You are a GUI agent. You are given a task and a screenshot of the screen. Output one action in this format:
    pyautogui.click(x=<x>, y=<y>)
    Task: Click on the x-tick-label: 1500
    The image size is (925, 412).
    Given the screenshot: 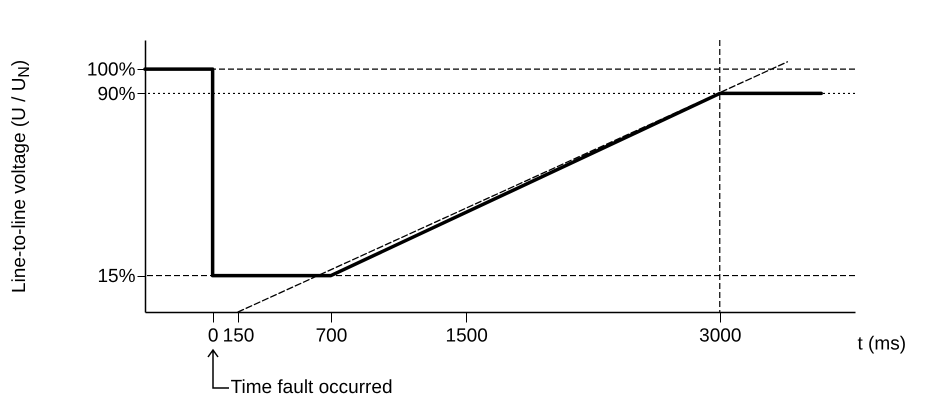 What is the action you would take?
    pyautogui.click(x=467, y=336)
    